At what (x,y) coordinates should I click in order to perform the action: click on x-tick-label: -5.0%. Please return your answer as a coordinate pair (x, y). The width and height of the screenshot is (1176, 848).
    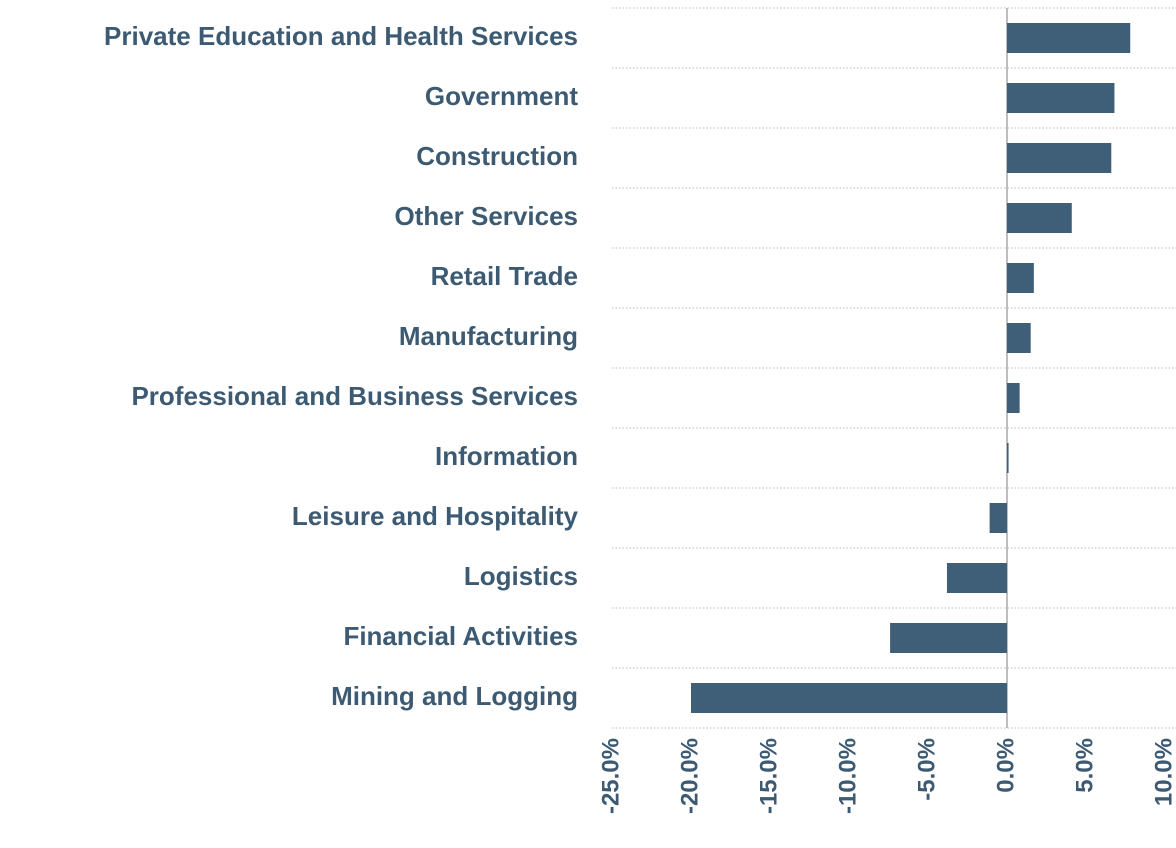
    Looking at the image, I should click on (926, 769).